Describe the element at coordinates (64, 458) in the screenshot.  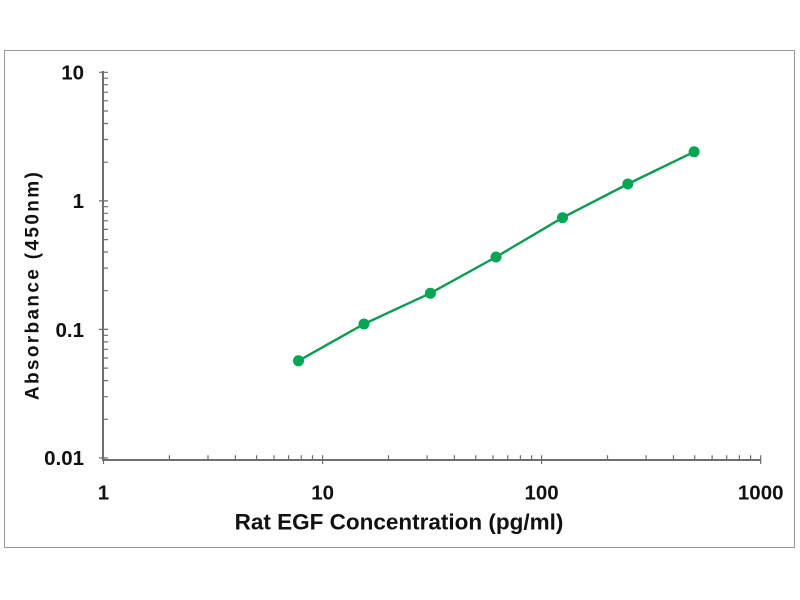
I see `svg-text: 0.01` at that location.